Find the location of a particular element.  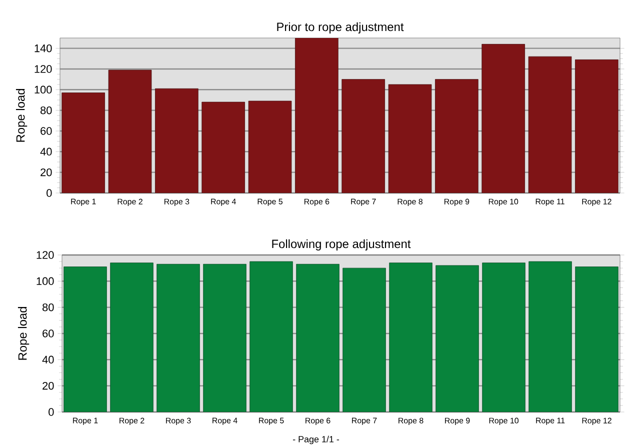

chart-title: Following rope adjustment is located at coordinates (341, 244).